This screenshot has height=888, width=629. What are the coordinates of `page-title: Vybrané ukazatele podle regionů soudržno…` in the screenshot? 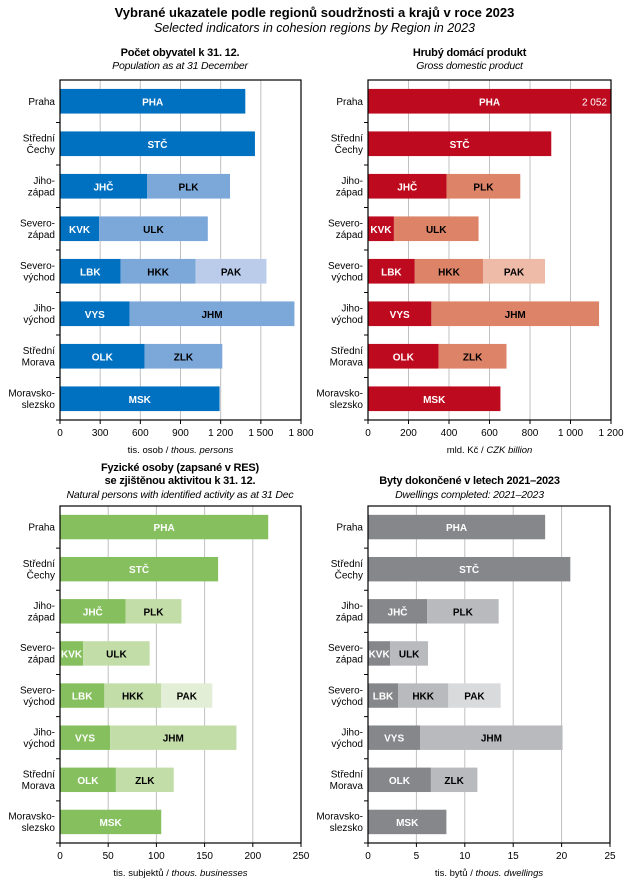 It's located at (314, 12).